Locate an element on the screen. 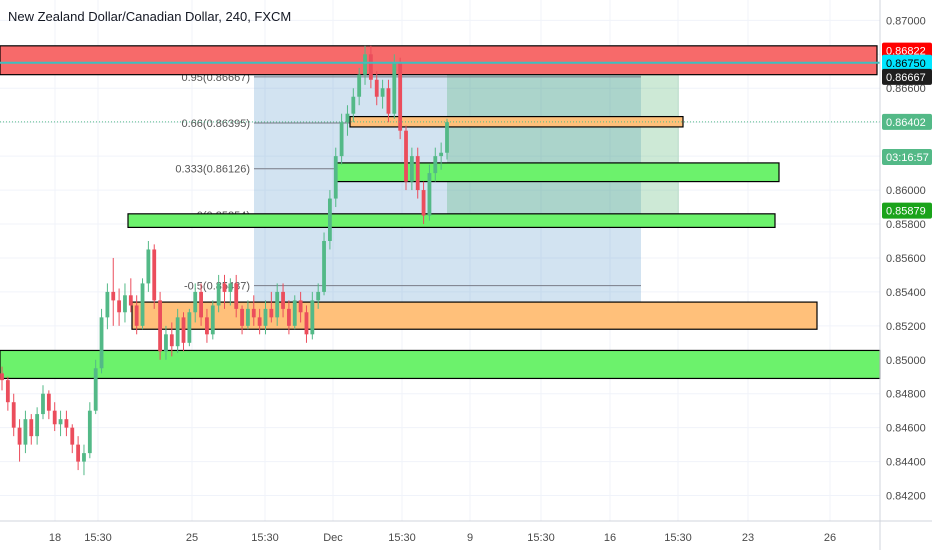 The height and width of the screenshot is (550, 932). y-tick-label: 0.84800 is located at coordinates (906, 395).